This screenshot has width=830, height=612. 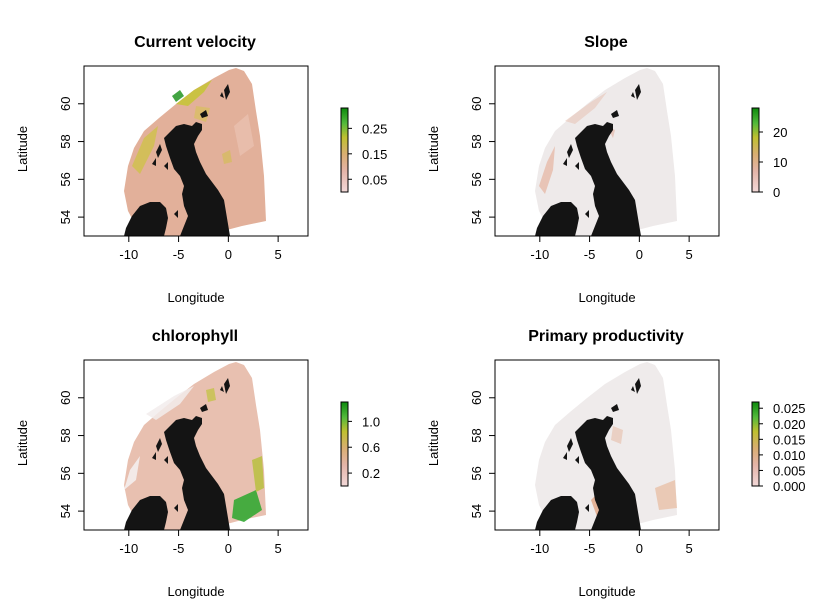 I want to click on panel-title: Slope, so click(x=606, y=42).